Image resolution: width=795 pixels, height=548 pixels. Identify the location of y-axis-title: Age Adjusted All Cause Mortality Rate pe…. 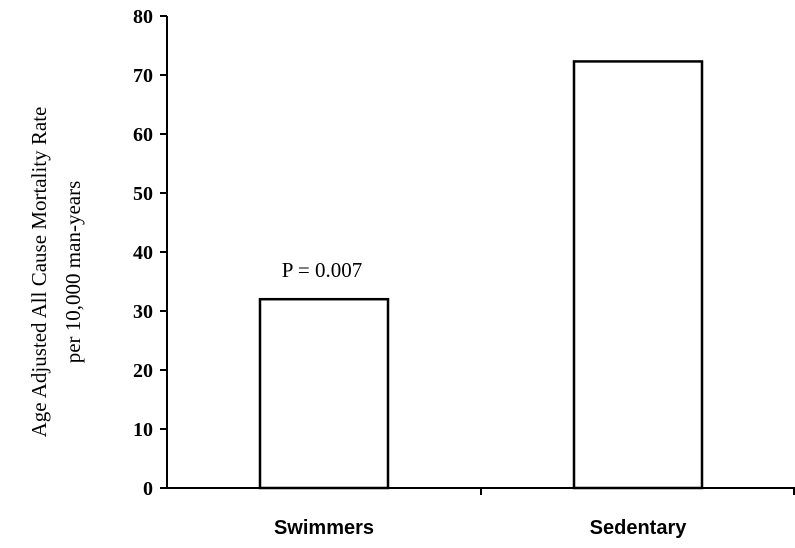
(56, 272).